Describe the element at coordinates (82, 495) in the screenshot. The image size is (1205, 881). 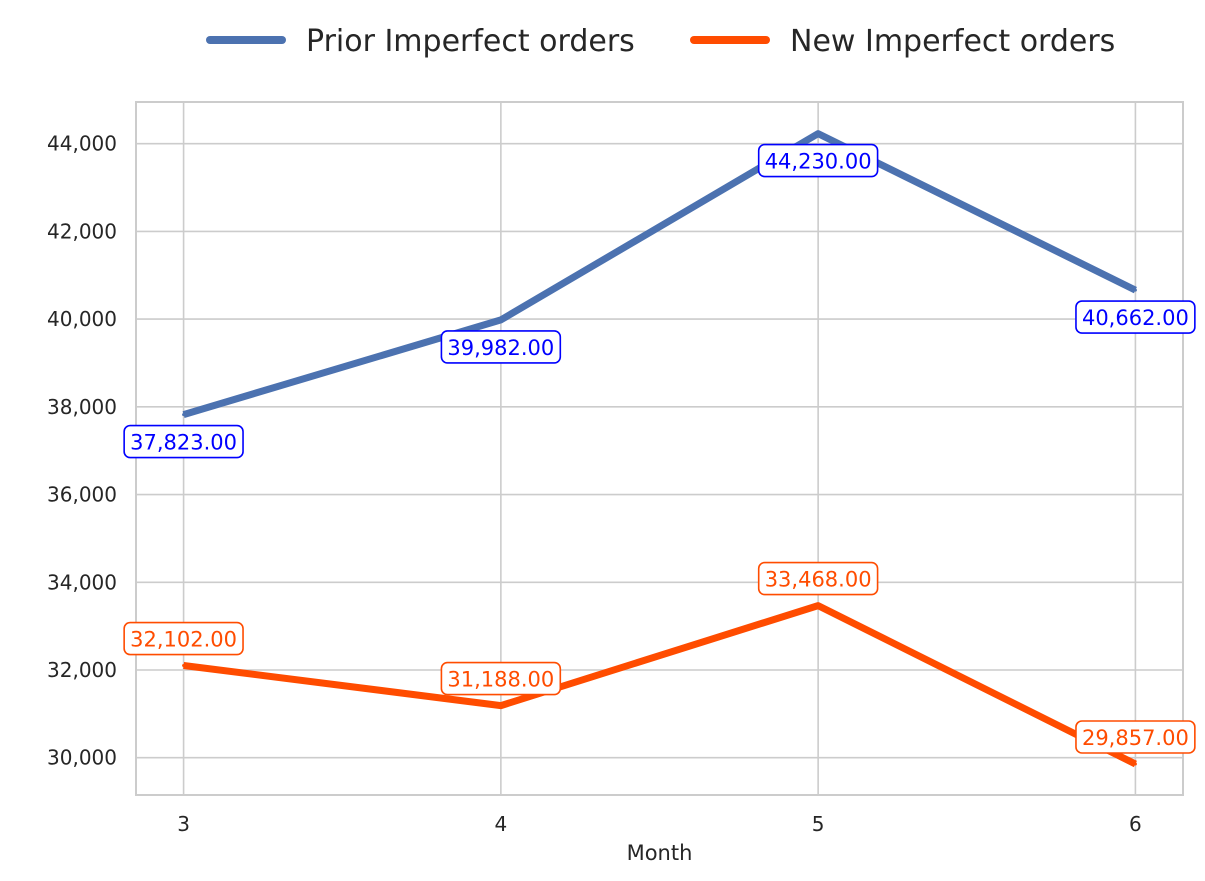
I see `y-tick-label: 36,000` at that location.